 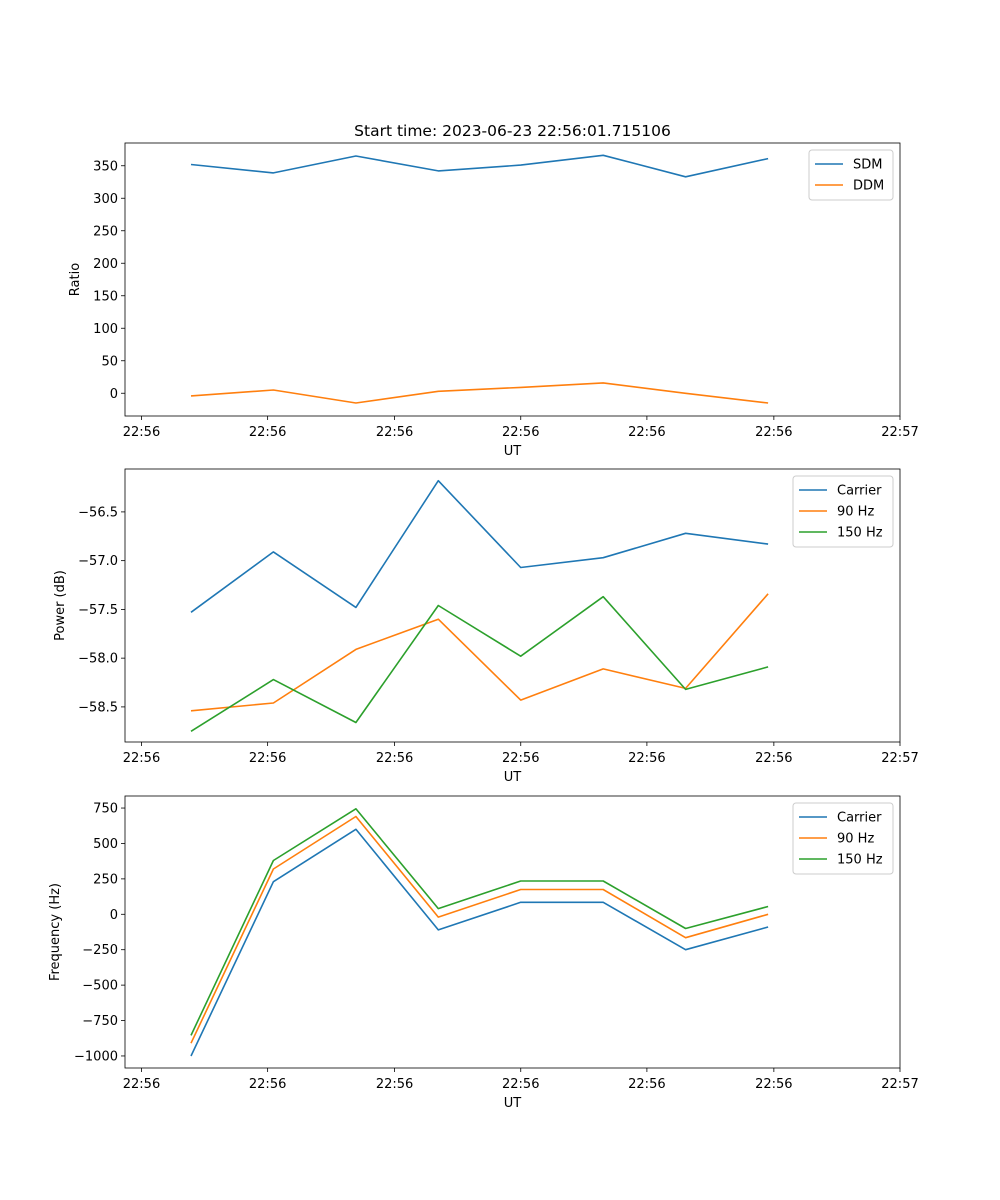 What do you see at coordinates (96, 1056) in the screenshot?
I see `y-tick-label: −1000` at bounding box center [96, 1056].